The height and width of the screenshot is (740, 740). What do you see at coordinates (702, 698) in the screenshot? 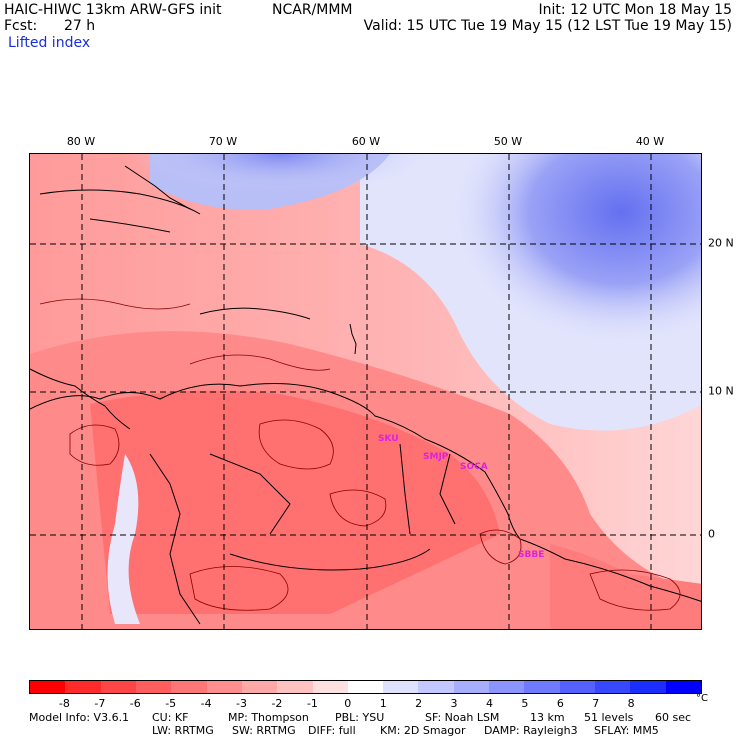
I see `colorbar-unit: °C` at bounding box center [702, 698].